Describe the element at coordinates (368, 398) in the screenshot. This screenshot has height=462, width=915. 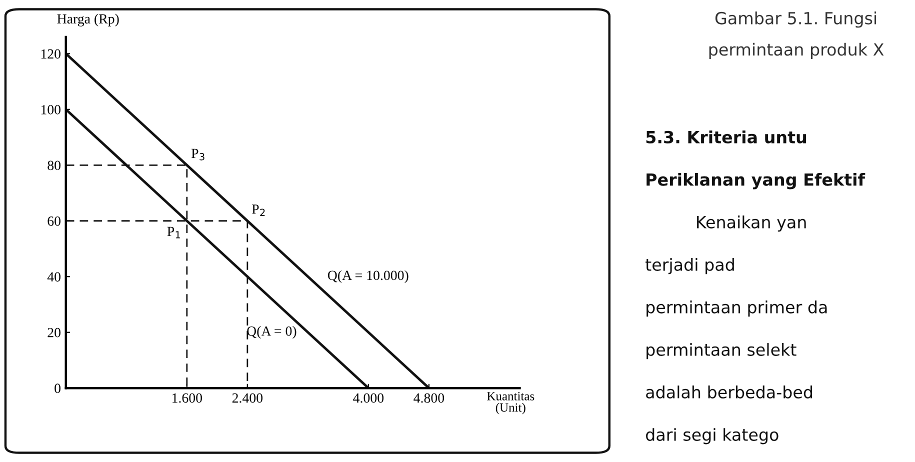
I see `x-tick-label: 4.000` at that location.